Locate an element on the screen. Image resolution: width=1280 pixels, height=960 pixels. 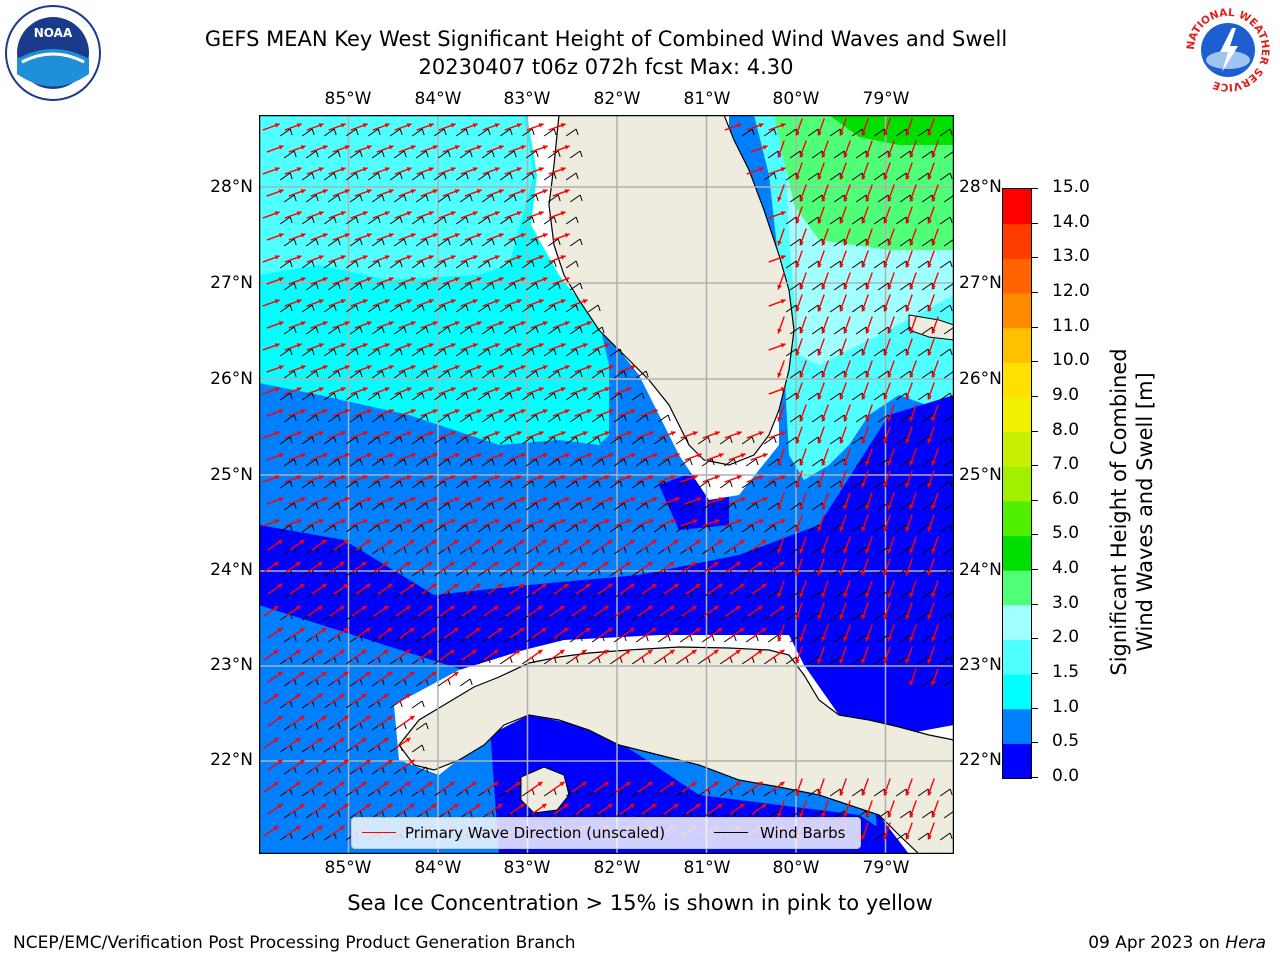
colorbar-segment is located at coordinates (1017, 207).